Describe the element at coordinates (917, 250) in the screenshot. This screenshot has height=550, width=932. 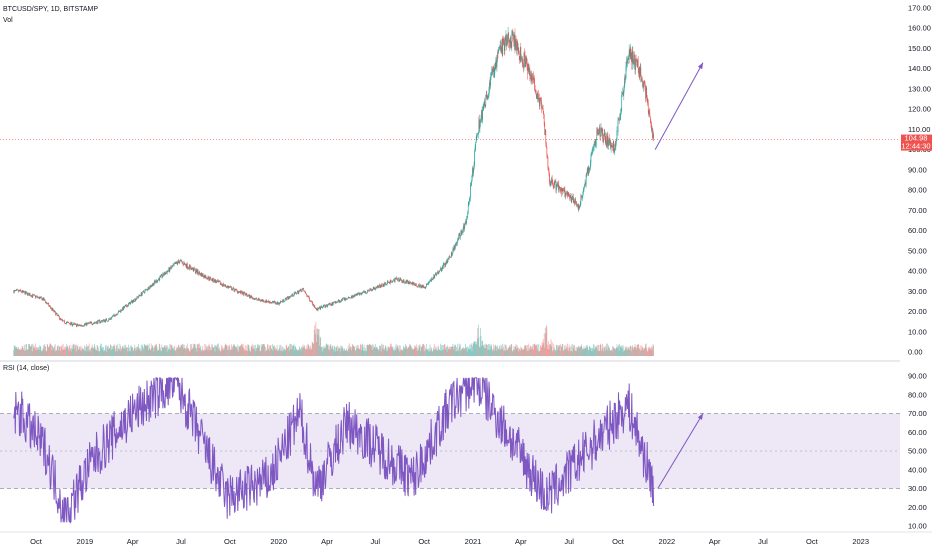
I see `price-tick-label: 50.00` at that location.